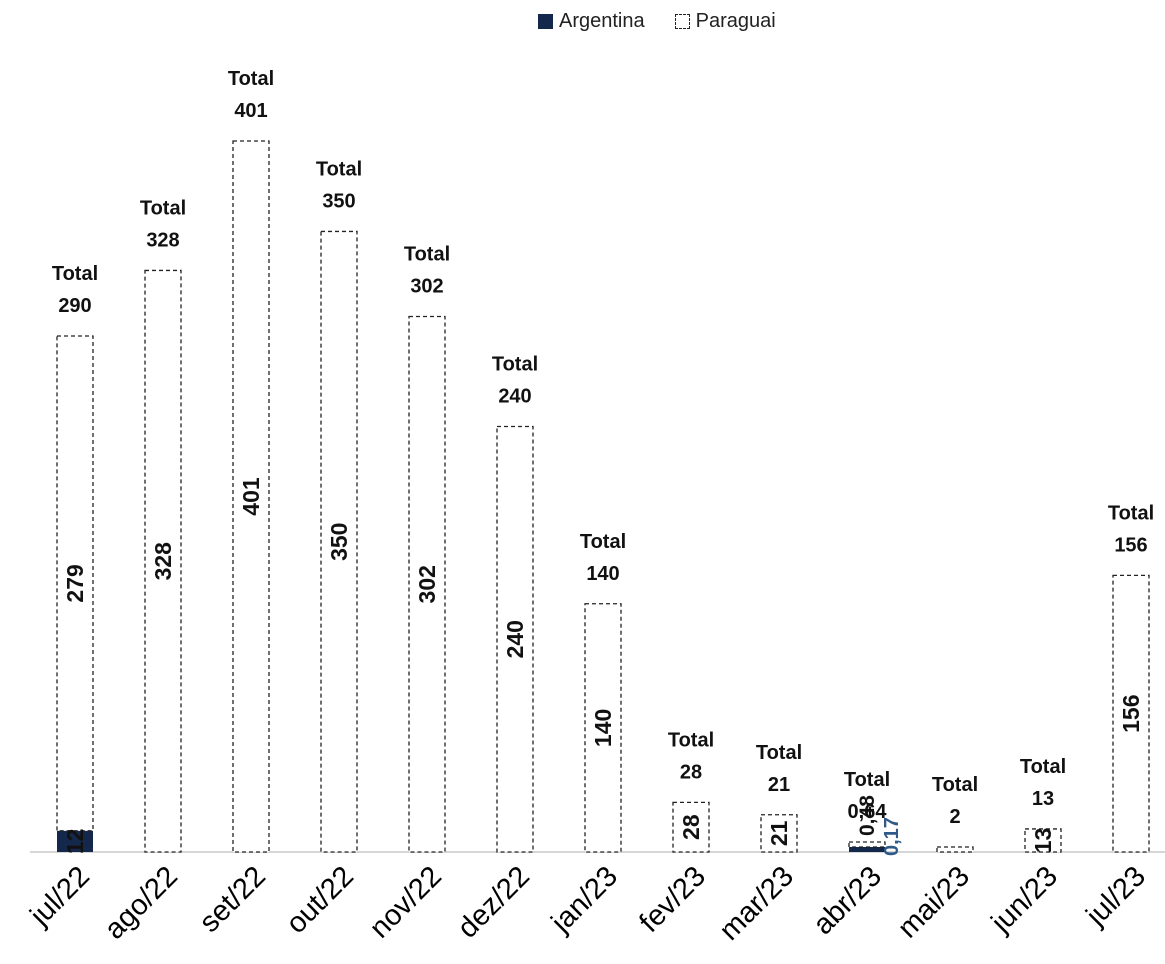  What do you see at coordinates (60, 896) in the screenshot?
I see `x-tick-label: jul/22` at bounding box center [60, 896].